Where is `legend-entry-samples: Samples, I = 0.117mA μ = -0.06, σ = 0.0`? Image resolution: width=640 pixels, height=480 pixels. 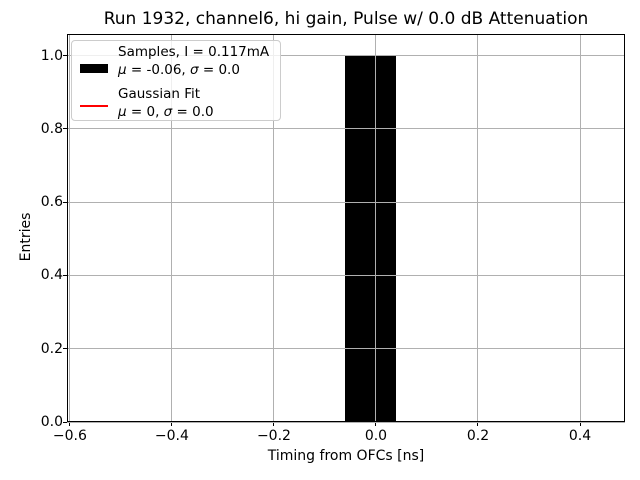
legend-entry-samples: Samples, I = 0.117mA μ = -0.06, σ = 0.0 is located at coordinates (176, 61).